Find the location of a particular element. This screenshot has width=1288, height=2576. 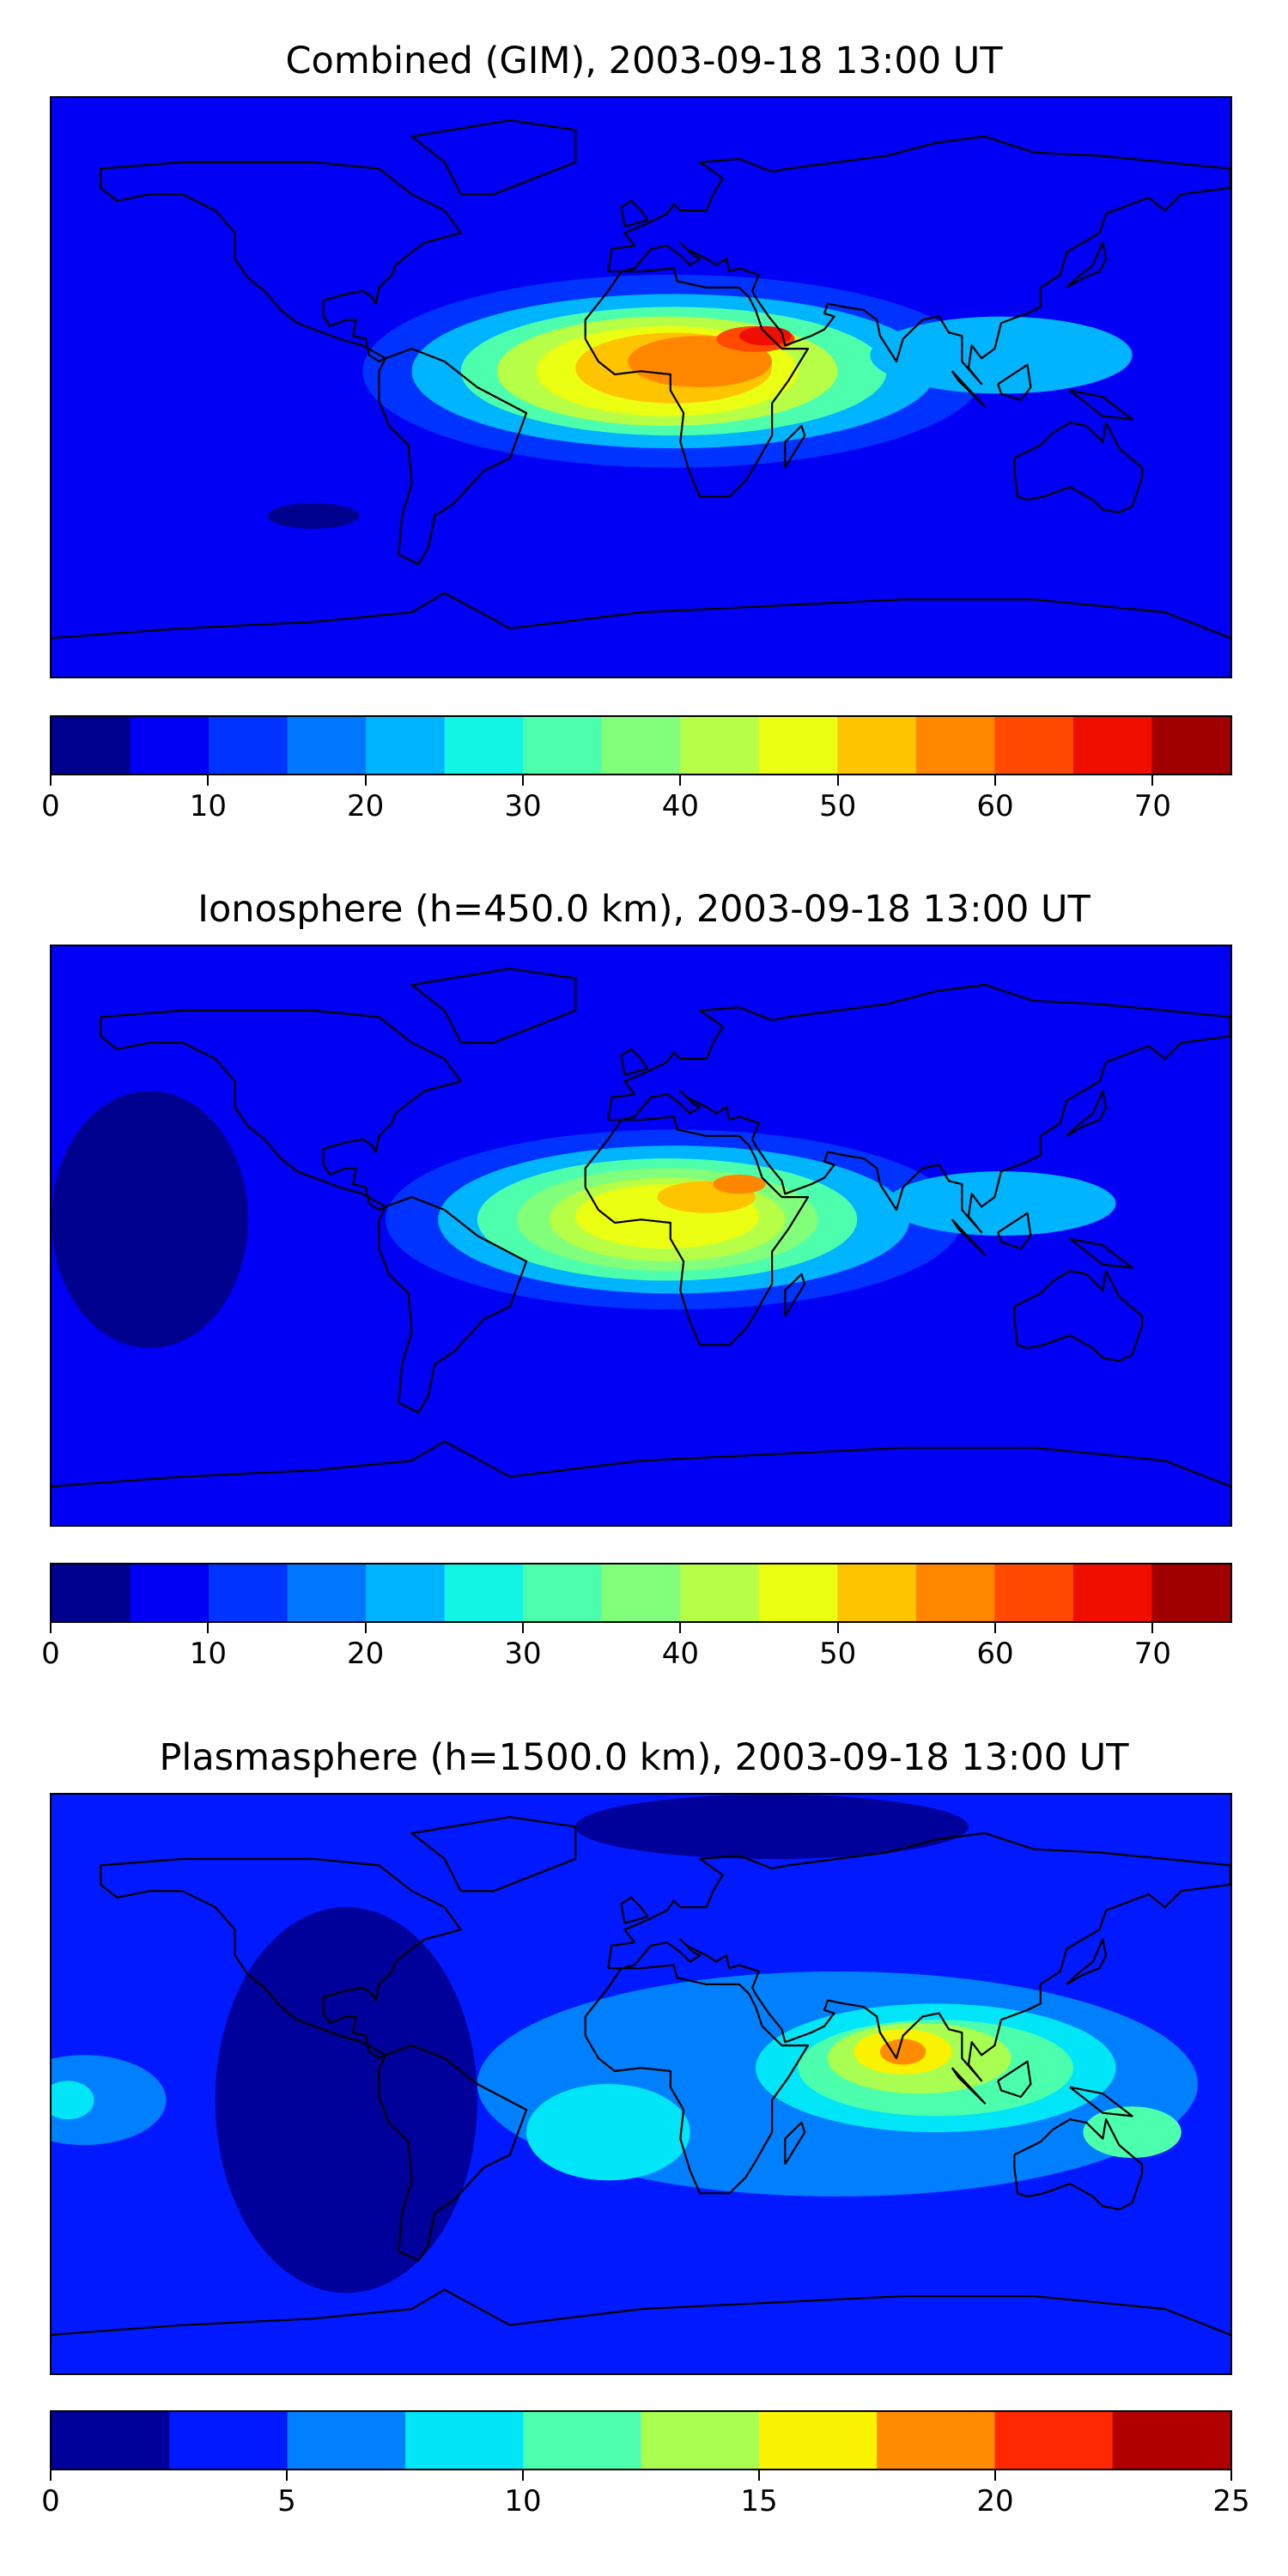

colorbar-tick-label: 25 is located at coordinates (1231, 2501).